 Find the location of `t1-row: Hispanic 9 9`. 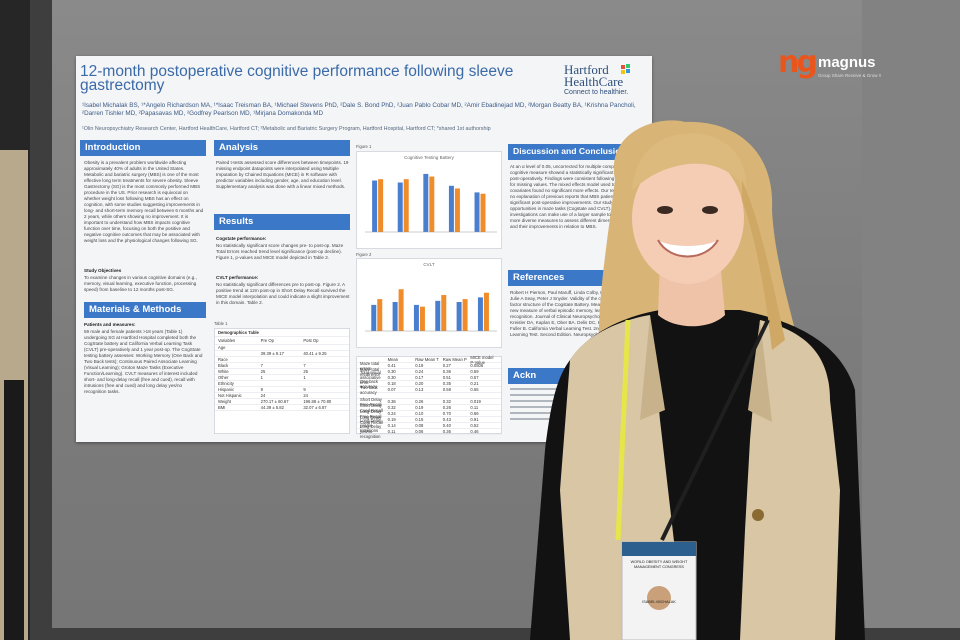

t1-row: Hispanic 9 9 is located at coordinates (282, 390).